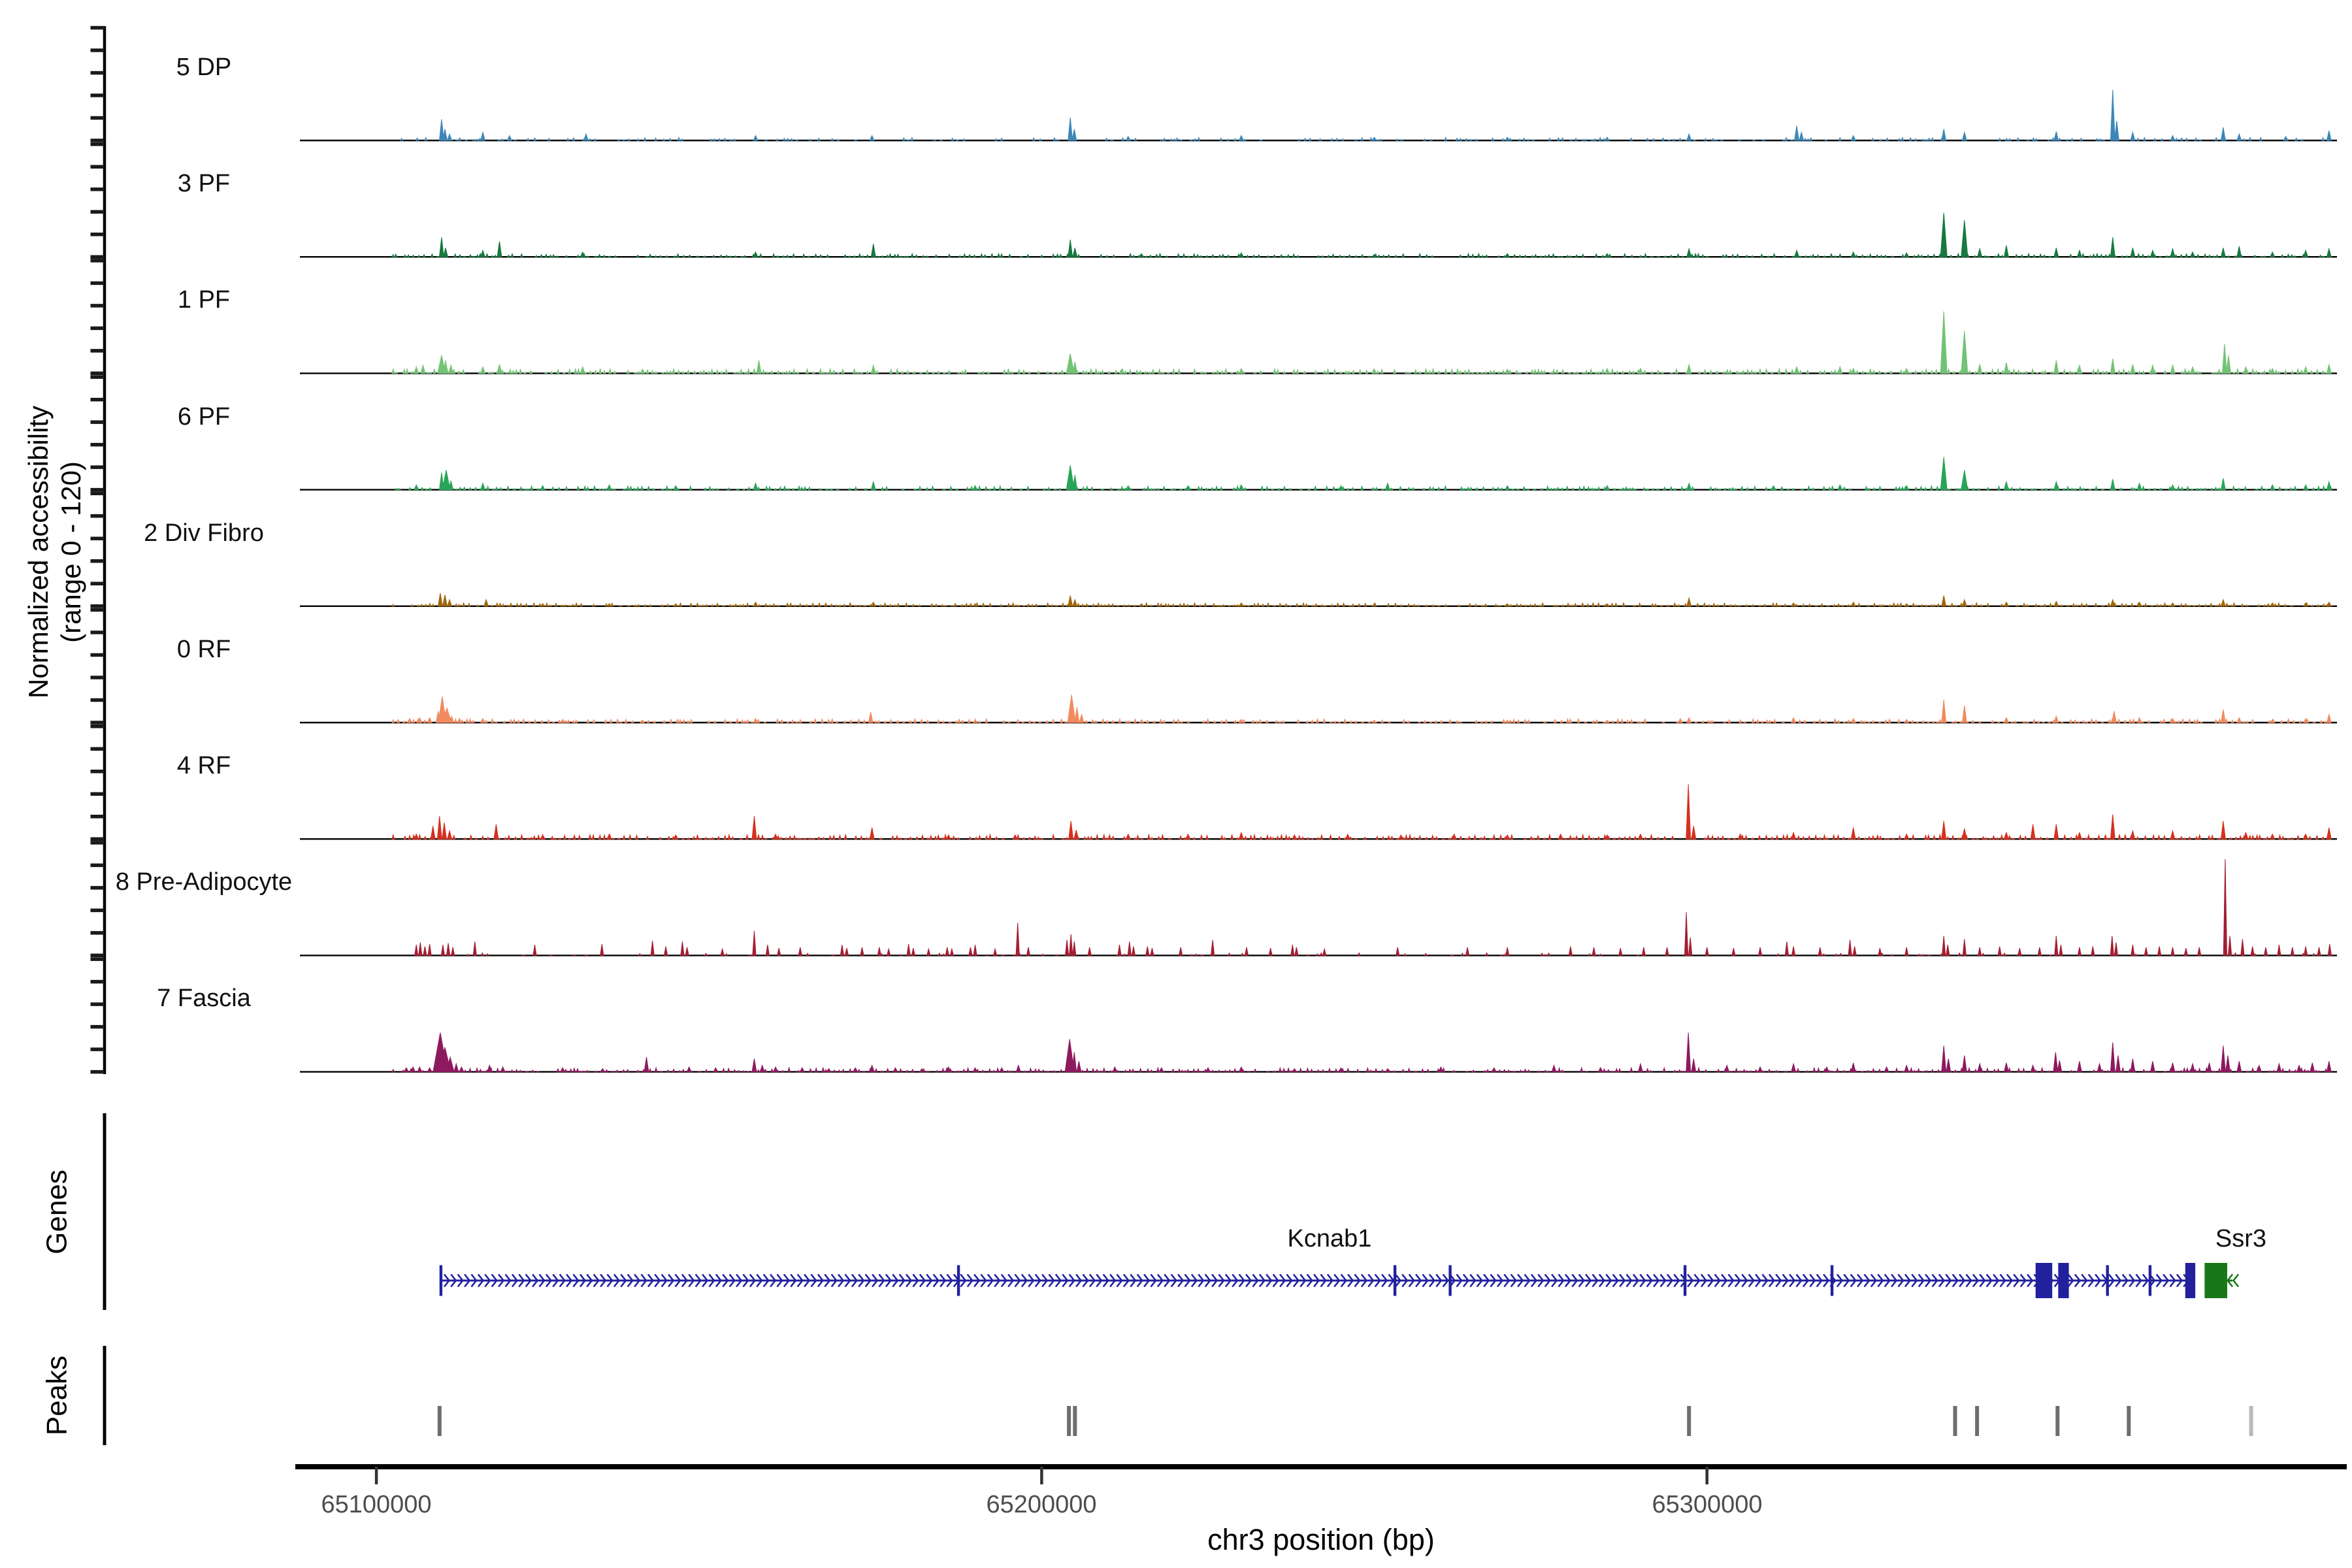  I want to click on y-axis-title-line2: (range 0 - 120), so click(71, 552).